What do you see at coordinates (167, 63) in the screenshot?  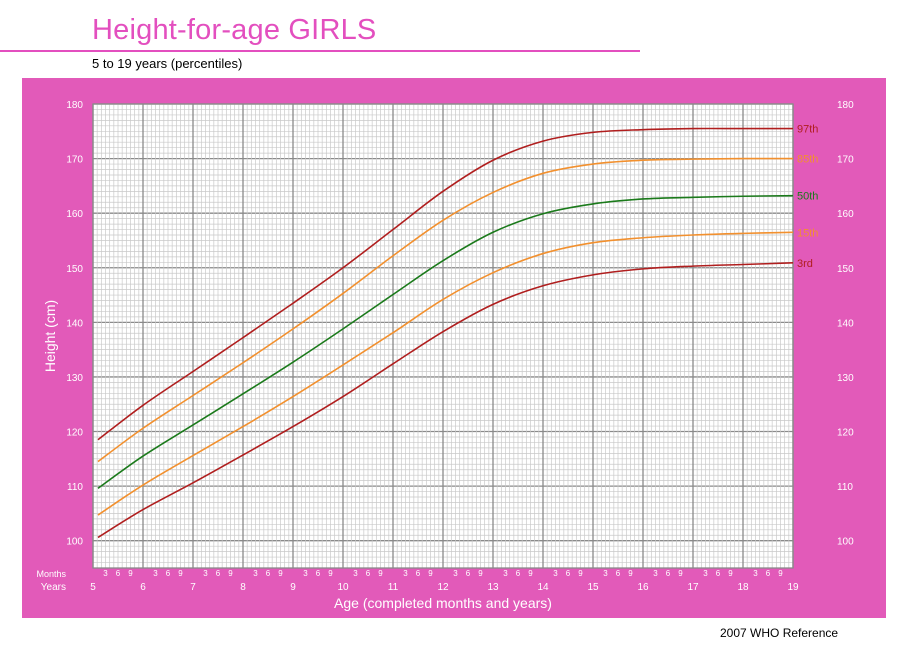 I see `chart-subtitle: 5 to 19 years (percentiles)` at bounding box center [167, 63].